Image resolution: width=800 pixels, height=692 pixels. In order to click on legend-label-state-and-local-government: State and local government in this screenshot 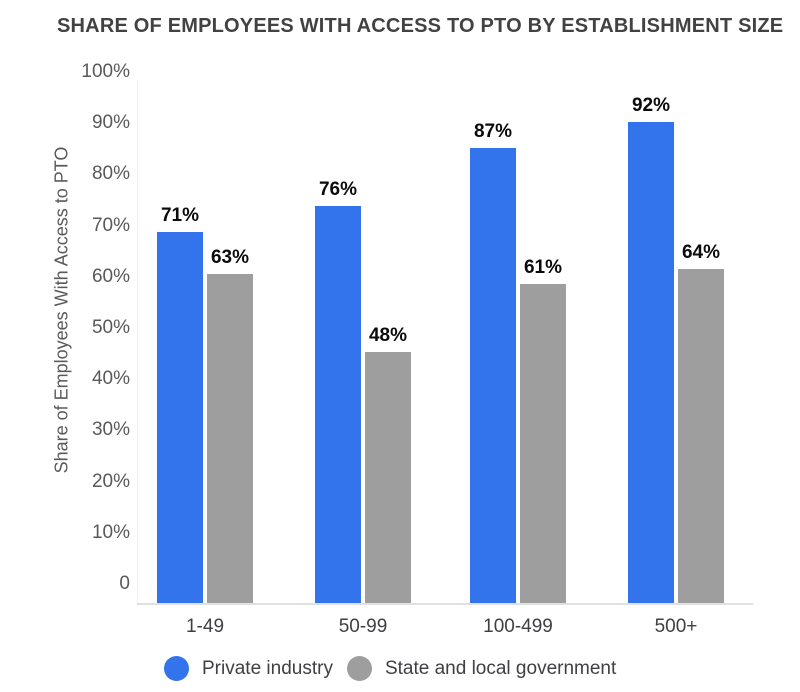, I will do `click(500, 668)`.